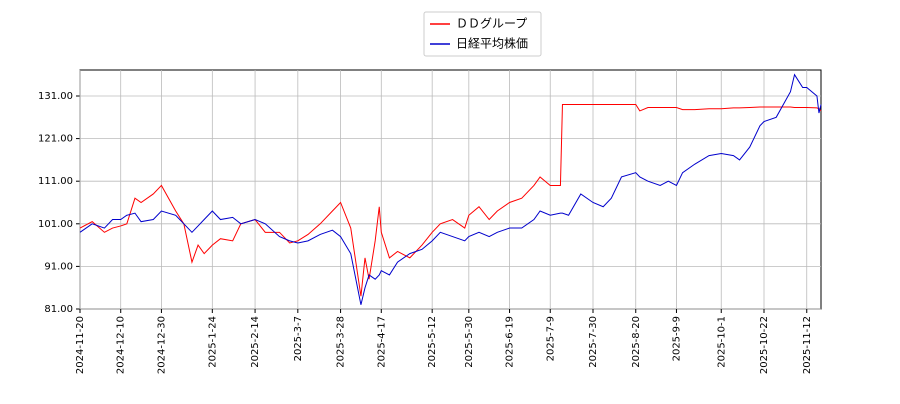 This screenshot has height=404, width=900. I want to click on x-tick-label: 2025-11-12, so click(807, 345).